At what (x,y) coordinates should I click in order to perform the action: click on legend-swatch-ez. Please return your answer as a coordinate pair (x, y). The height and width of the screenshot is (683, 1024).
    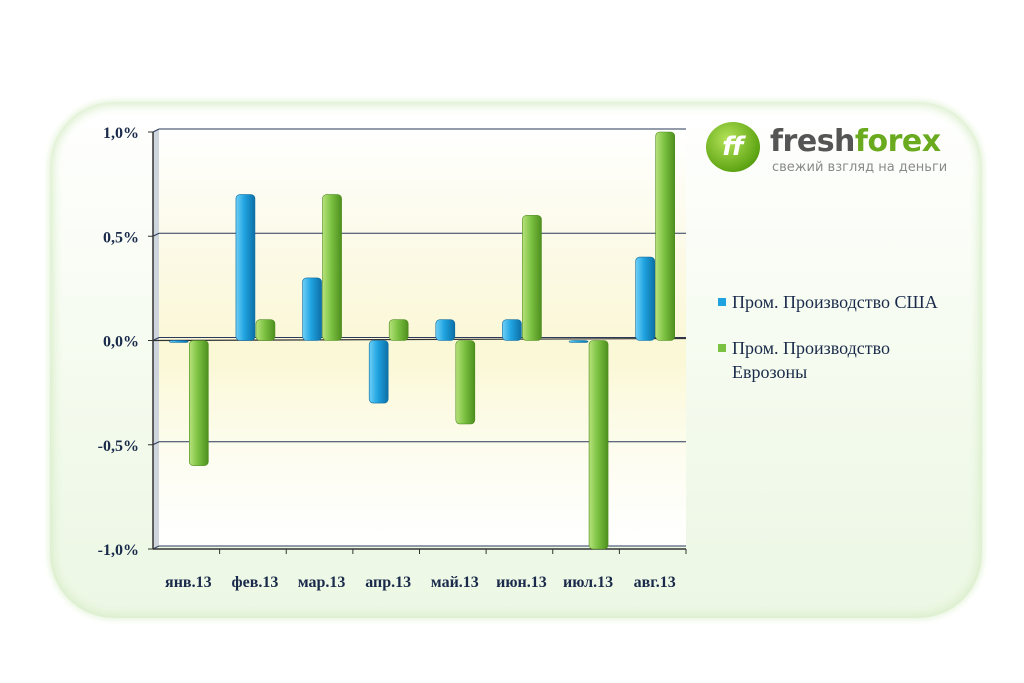
    Looking at the image, I should click on (722, 348).